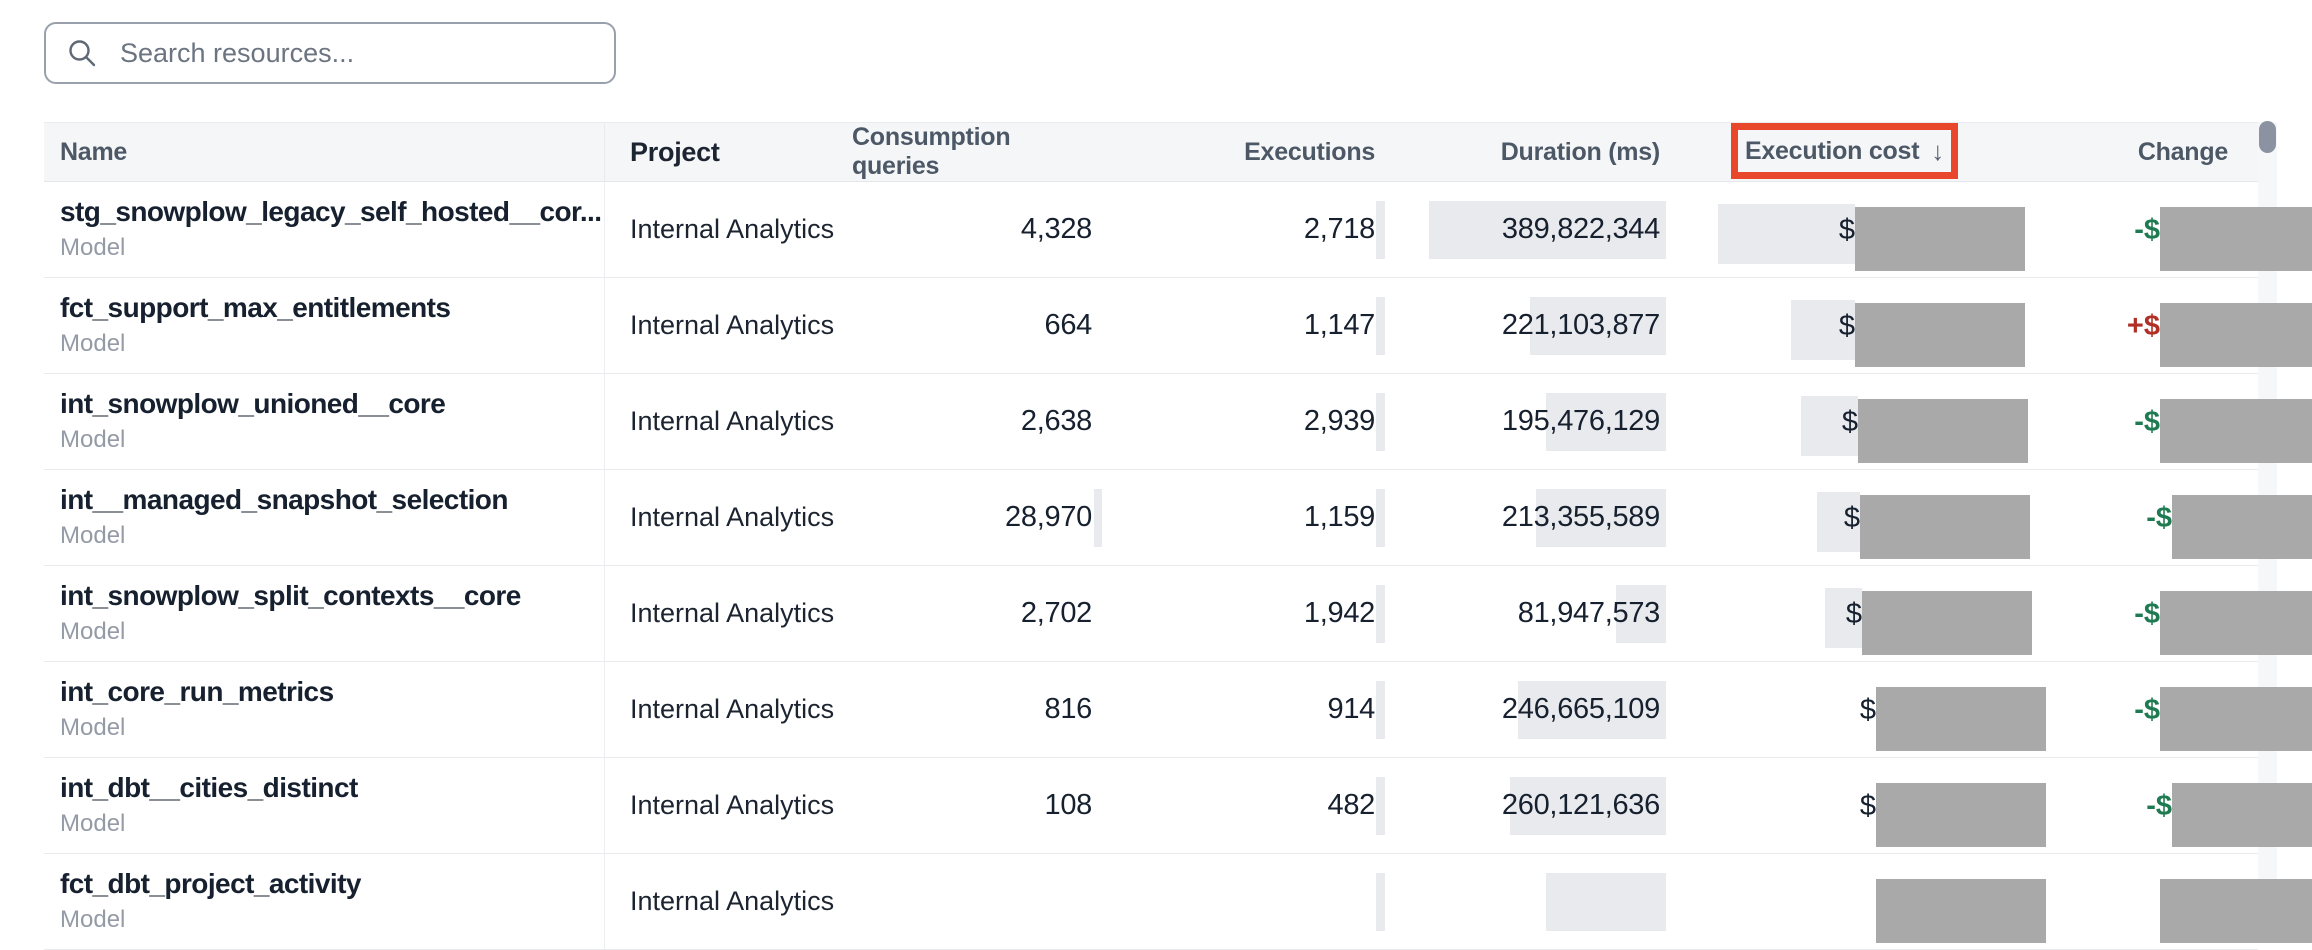  Describe the element at coordinates (1056, 229) in the screenshot. I see `cell-consumption-queries-value: 4,328` at that location.